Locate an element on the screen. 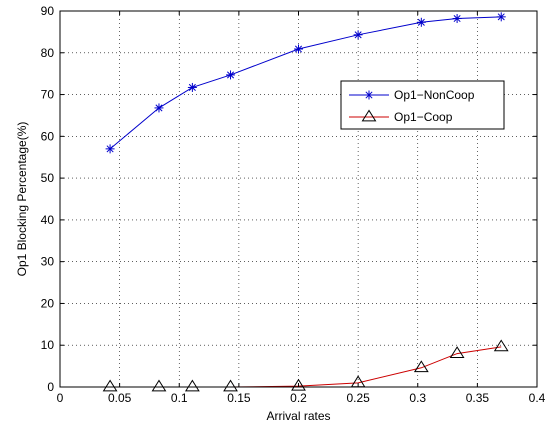  x-tick-label: 0.15 is located at coordinates (239, 398).